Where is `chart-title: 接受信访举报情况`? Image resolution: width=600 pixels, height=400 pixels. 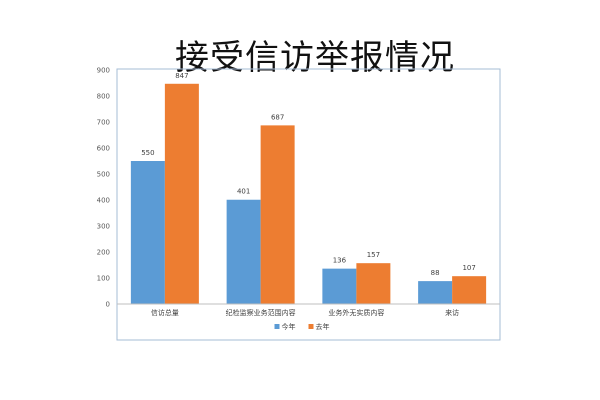
chart-title: 接受信访举报情况 is located at coordinates (315, 58).